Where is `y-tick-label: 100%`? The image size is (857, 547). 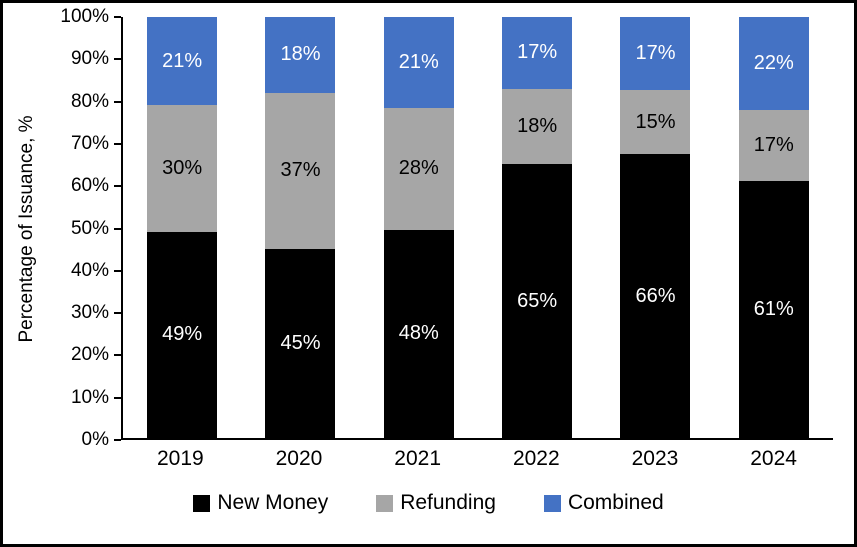 y-tick-label: 100% is located at coordinates (84, 16).